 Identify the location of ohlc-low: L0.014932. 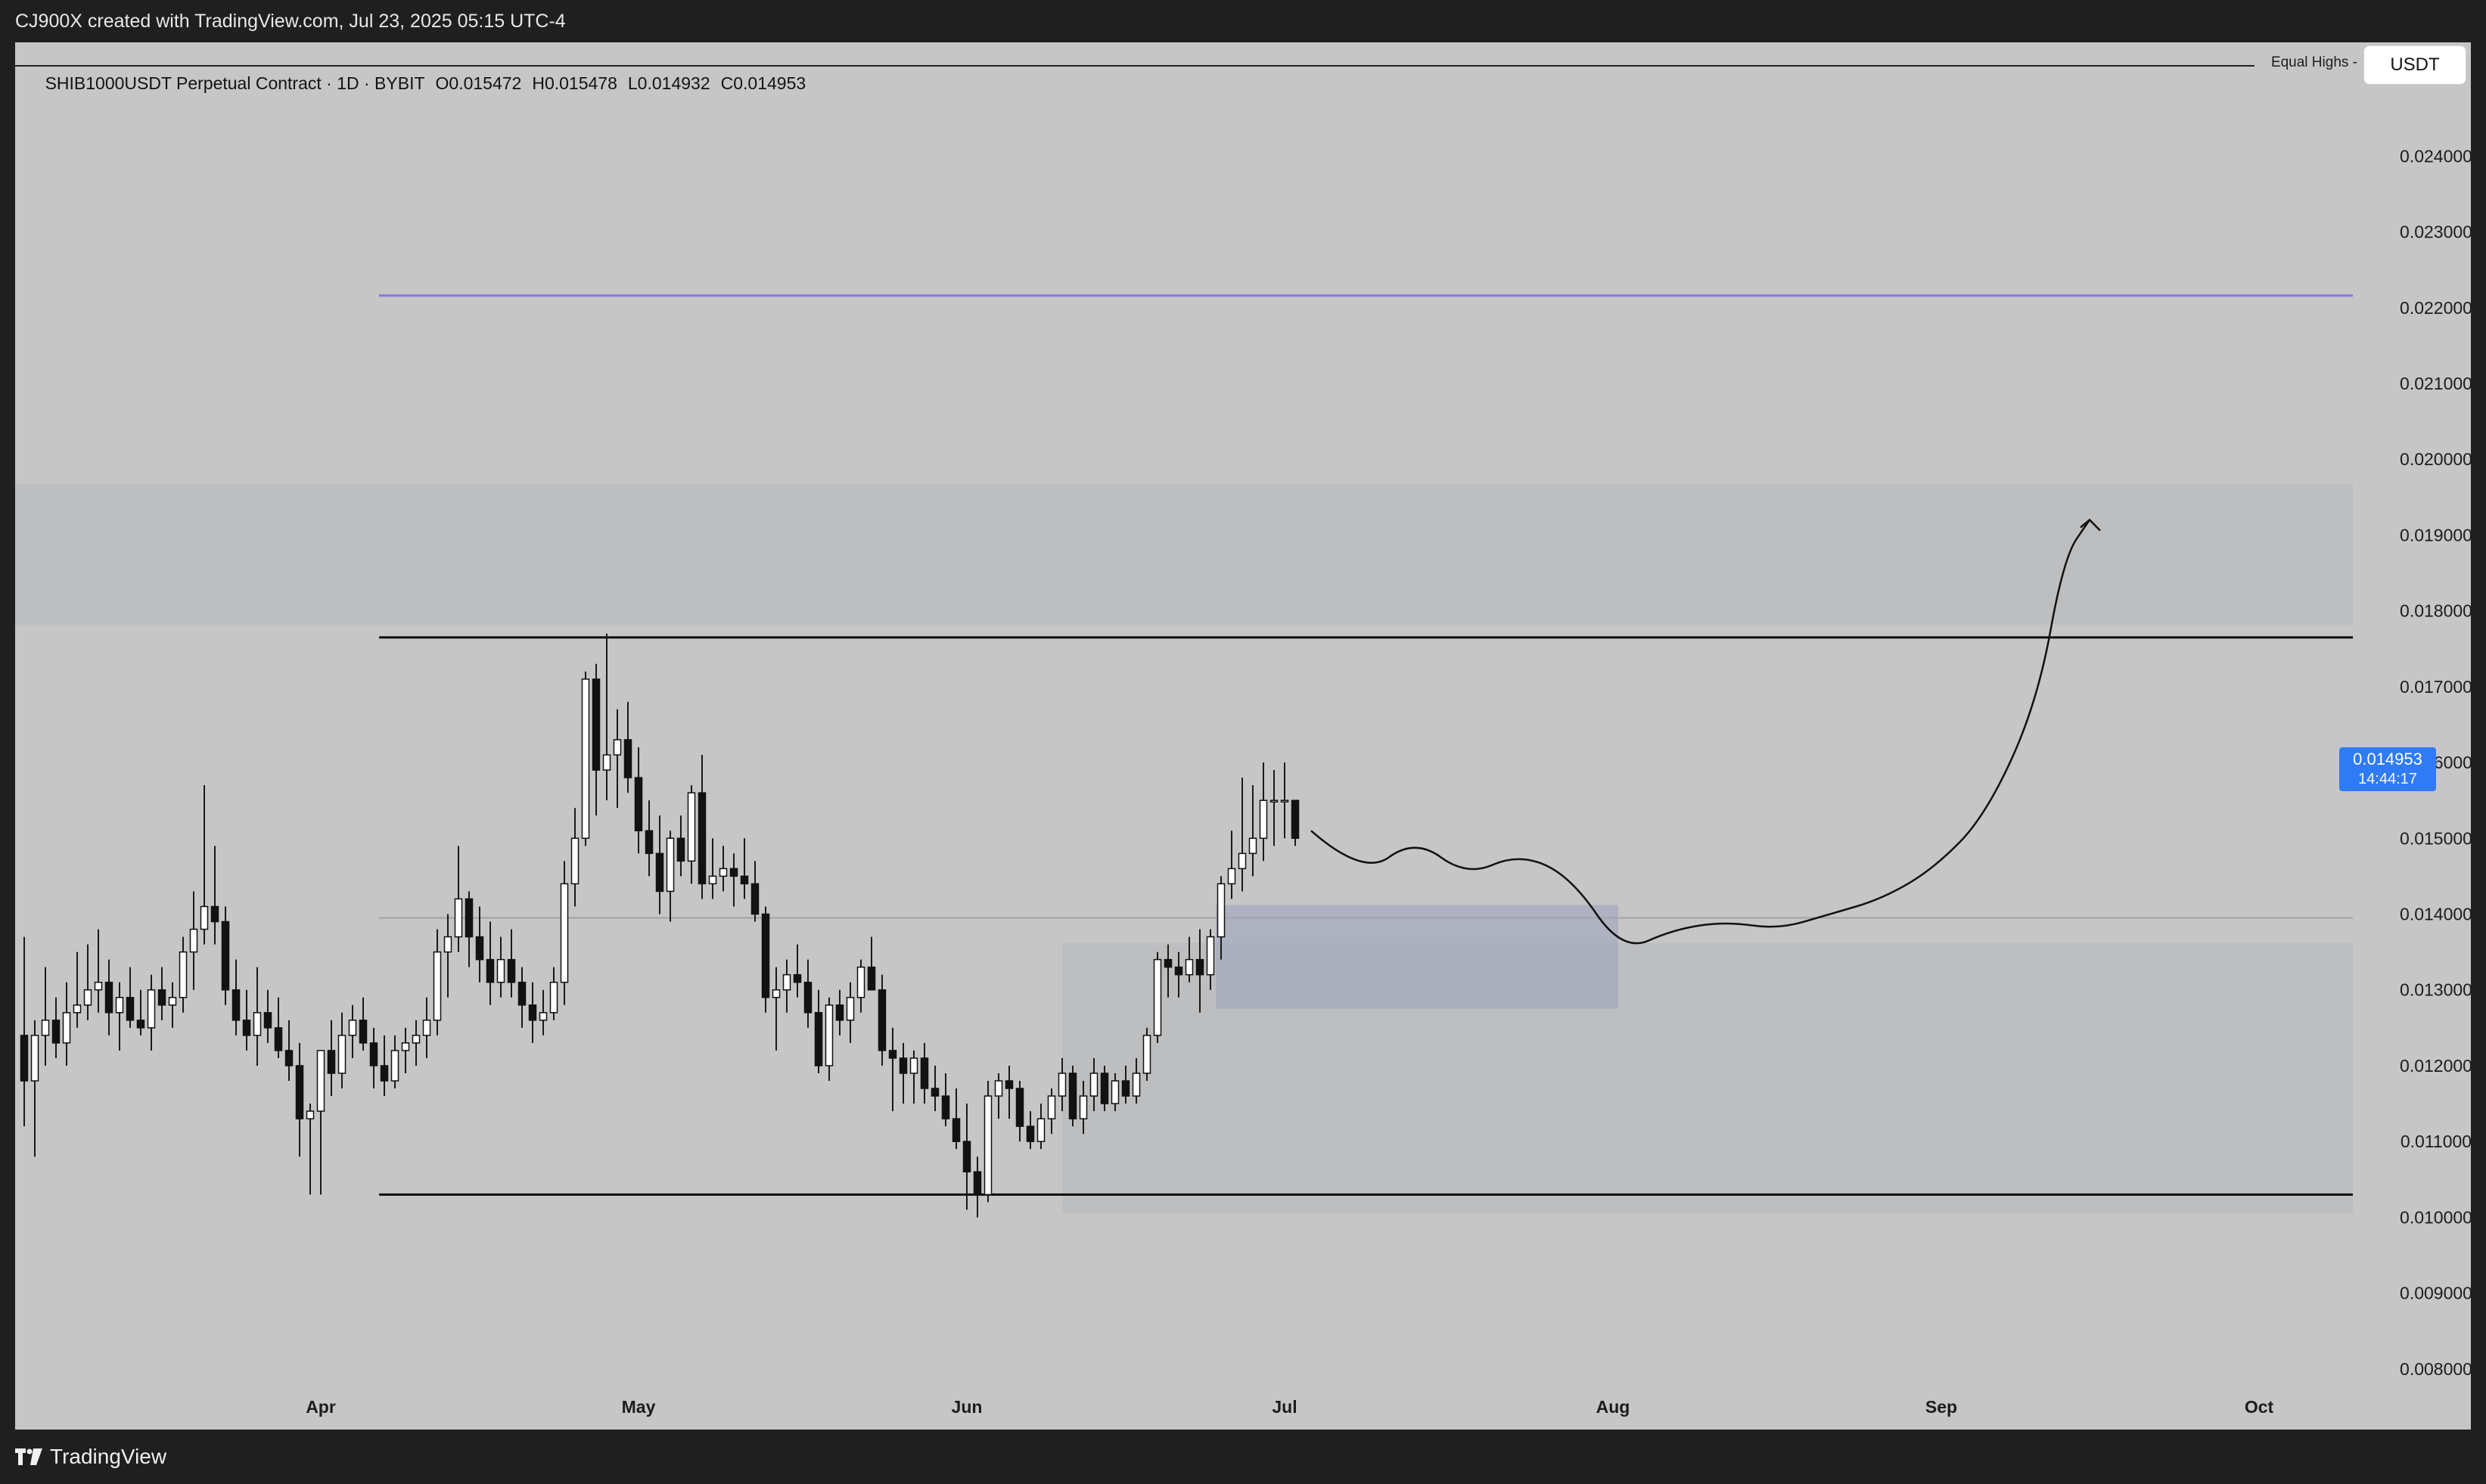
(668, 83).